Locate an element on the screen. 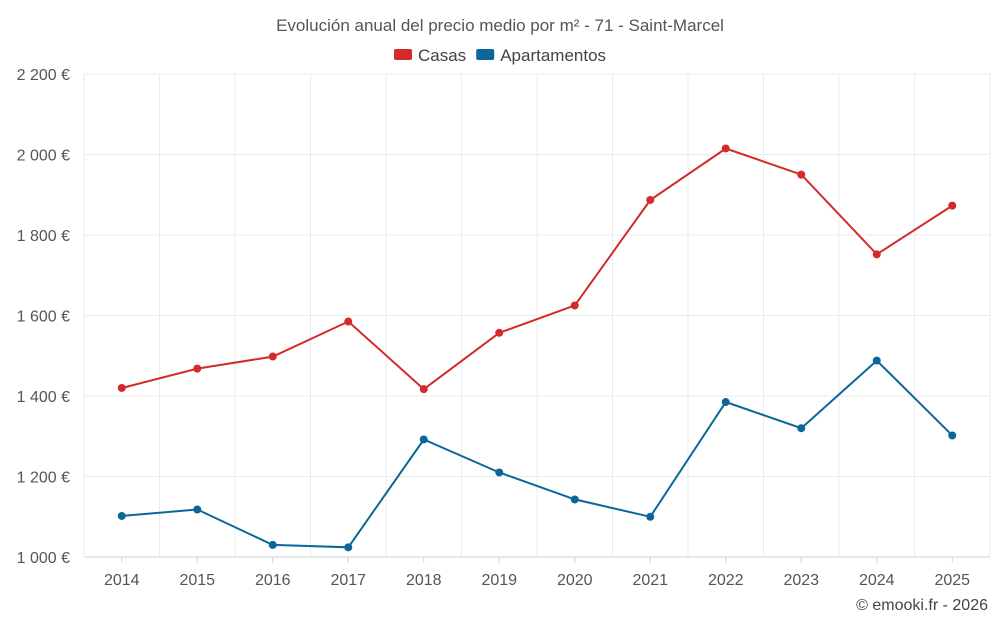  legend: Casas Apartamentos is located at coordinates (500, 55).